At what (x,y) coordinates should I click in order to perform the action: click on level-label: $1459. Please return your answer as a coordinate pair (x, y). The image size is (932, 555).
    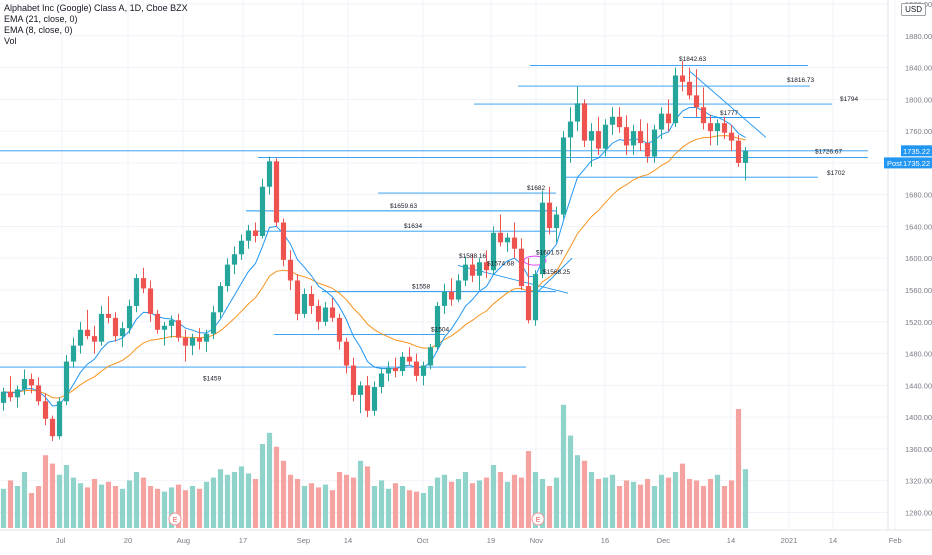
    Looking at the image, I should click on (212, 379).